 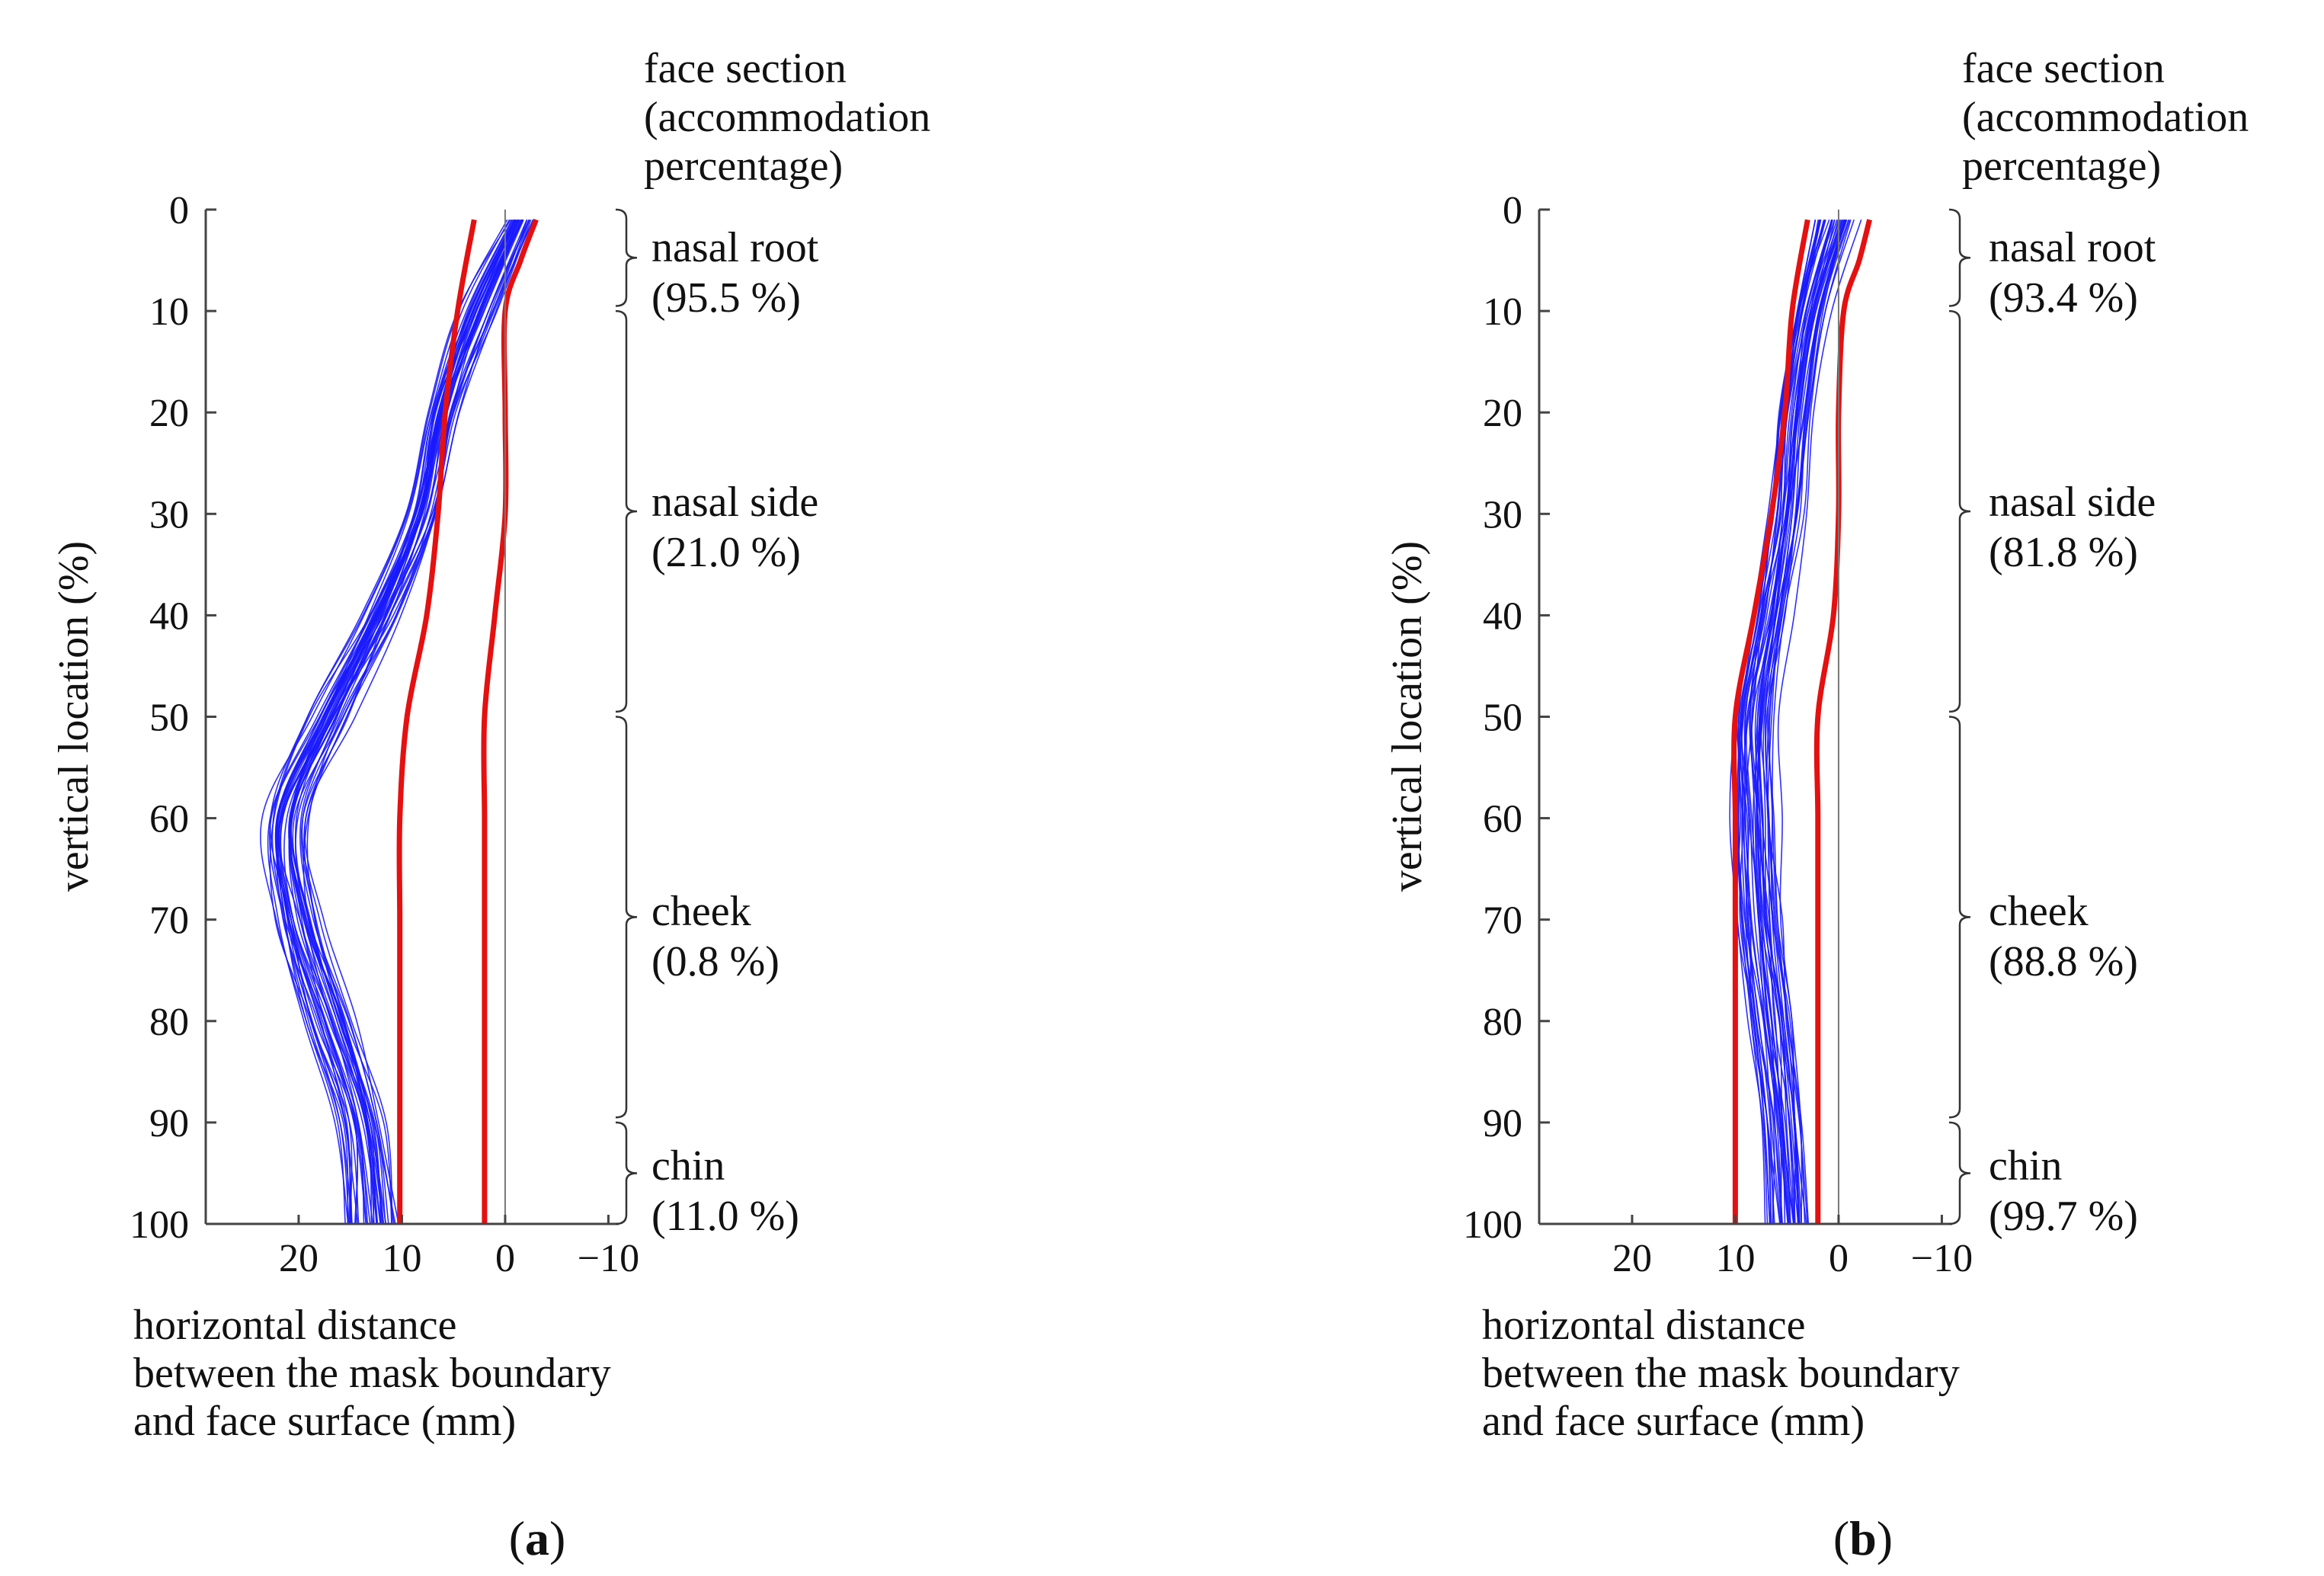 I want to click on x-tick-label: 20, so click(x=1632, y=1258).